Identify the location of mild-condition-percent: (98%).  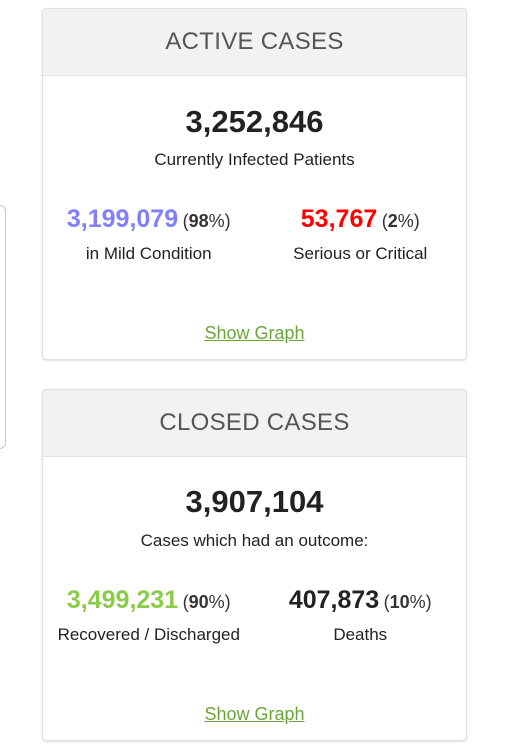
(206, 221).